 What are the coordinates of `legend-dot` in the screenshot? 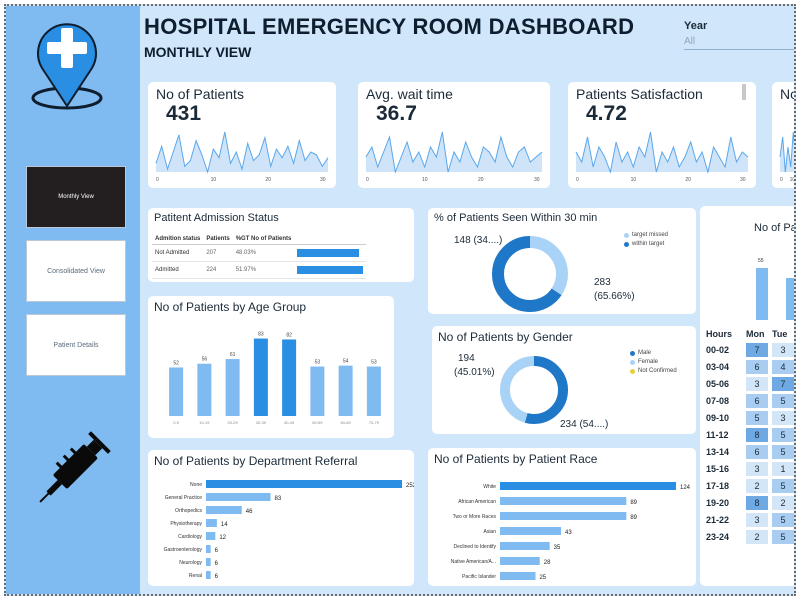 It's located at (632, 353).